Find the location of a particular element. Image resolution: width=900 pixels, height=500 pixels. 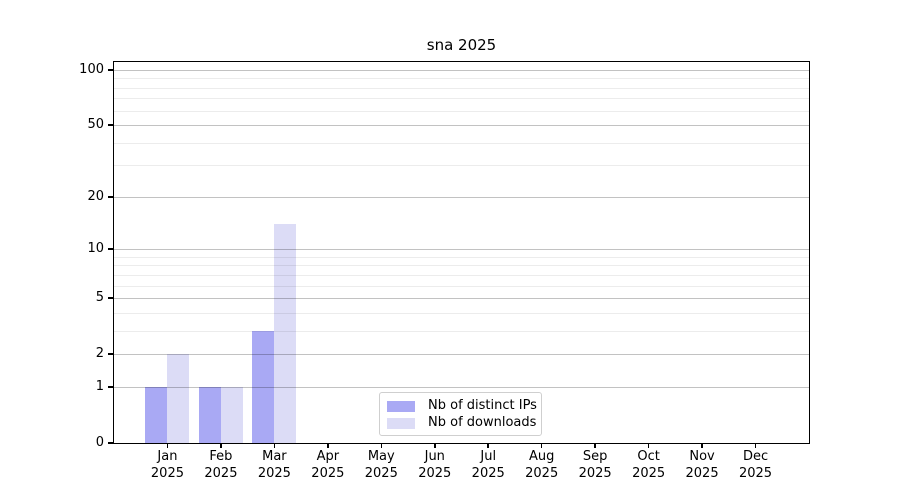

chart-title: sna 2025 is located at coordinates (461, 45).